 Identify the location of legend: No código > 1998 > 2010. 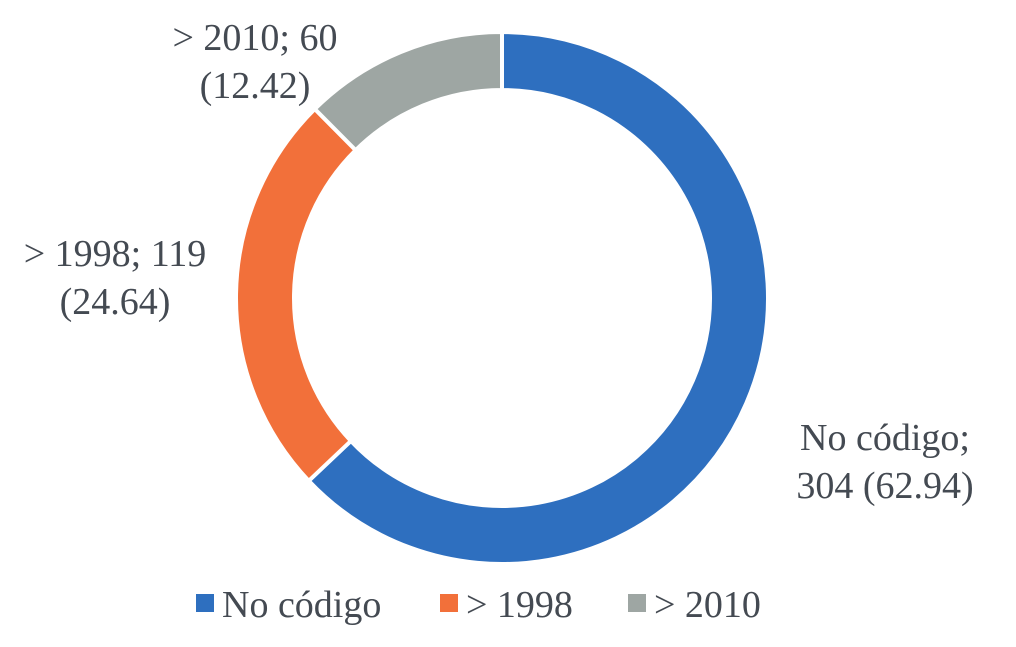
(478, 605).